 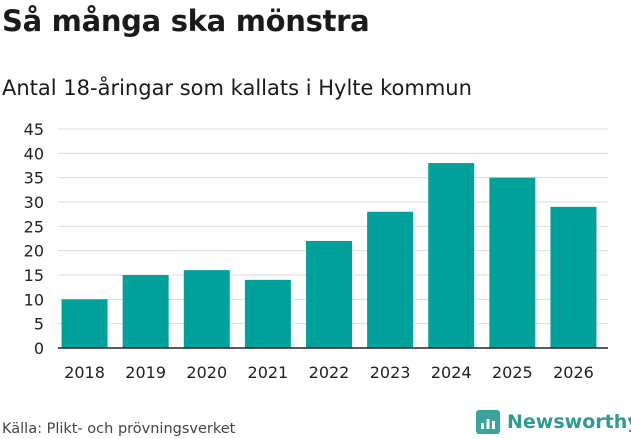 I want to click on brand-logo: Newsworthy, so click(x=553, y=422).